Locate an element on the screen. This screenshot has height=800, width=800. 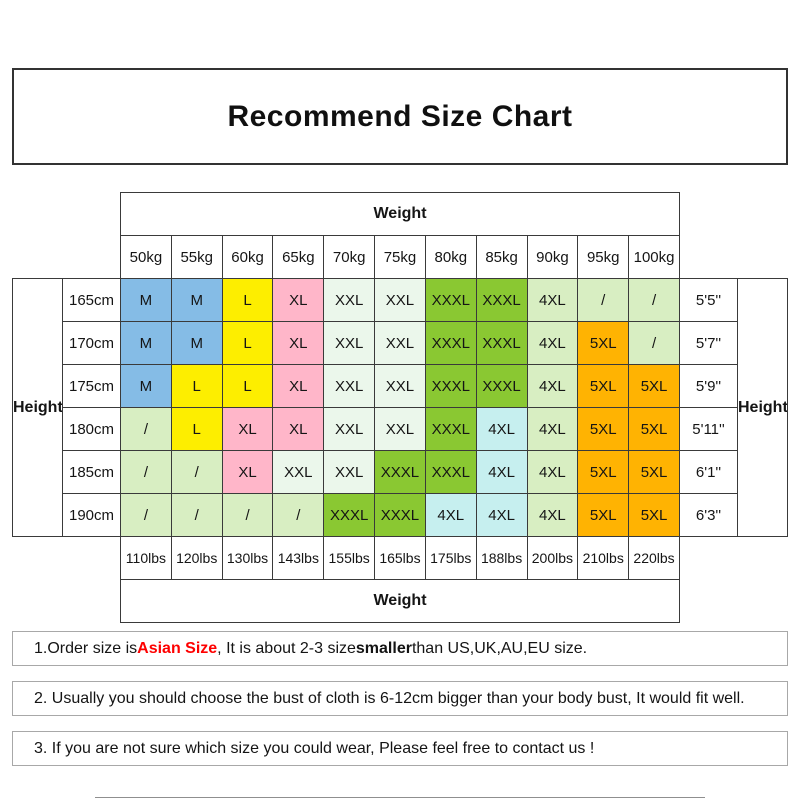
kg-label: 65kg is located at coordinates (298, 257).